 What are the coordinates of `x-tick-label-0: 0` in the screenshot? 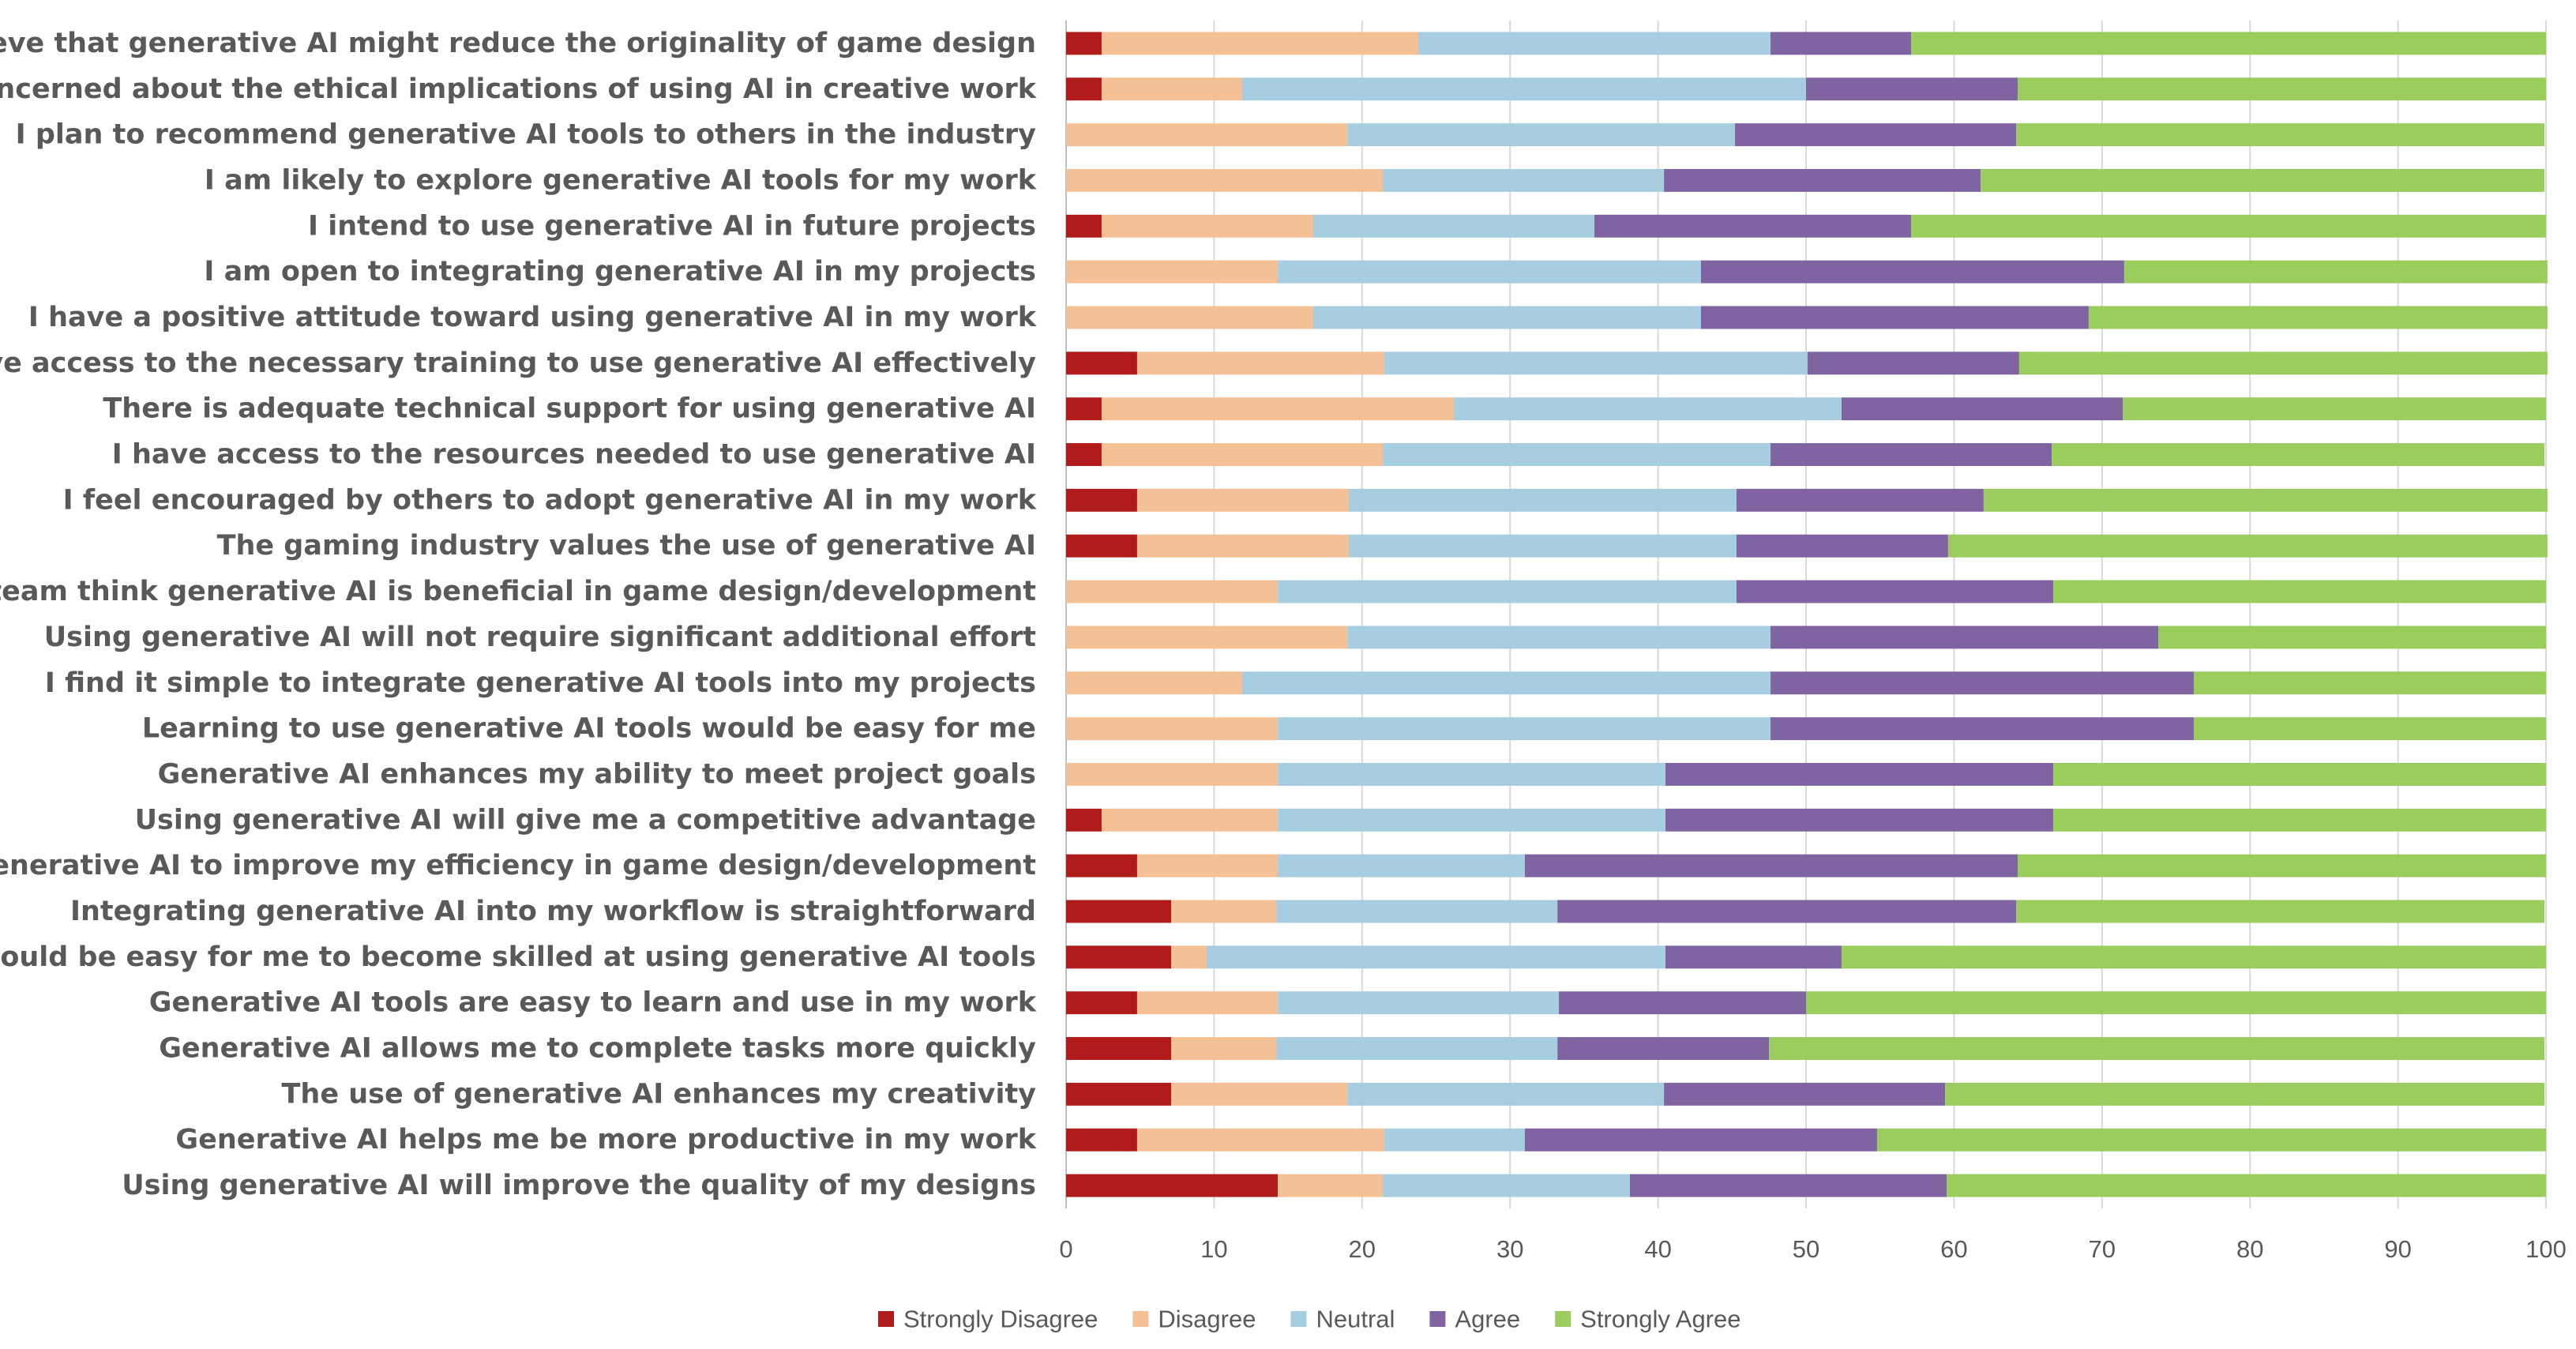 It's located at (1065, 1249).